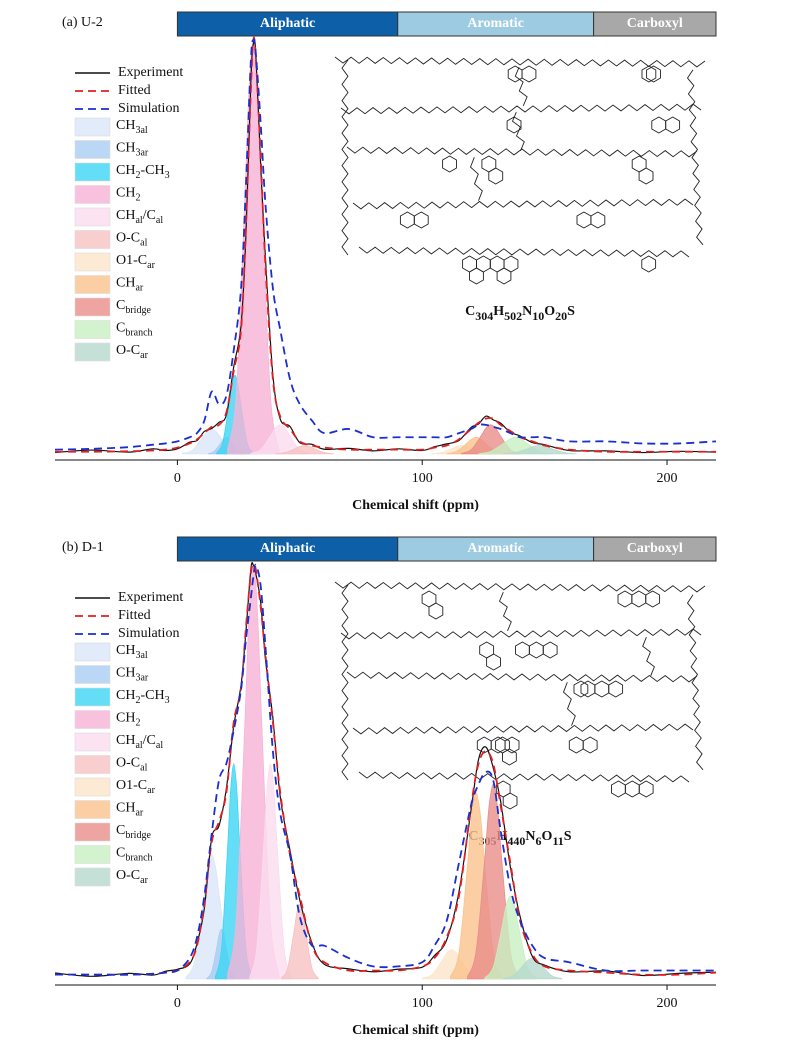 Image resolution: width=800 pixels, height=1050 pixels. Describe the element at coordinates (538, 316) in the screenshot. I see `subscript: 10` at that location.